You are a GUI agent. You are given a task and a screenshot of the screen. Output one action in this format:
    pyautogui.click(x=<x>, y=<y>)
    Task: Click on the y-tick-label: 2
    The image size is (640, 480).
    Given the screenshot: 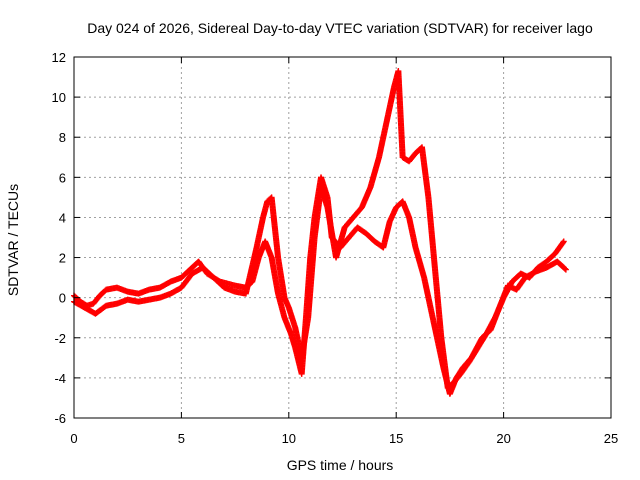 What is the action you would take?
    pyautogui.click(x=62, y=258)
    